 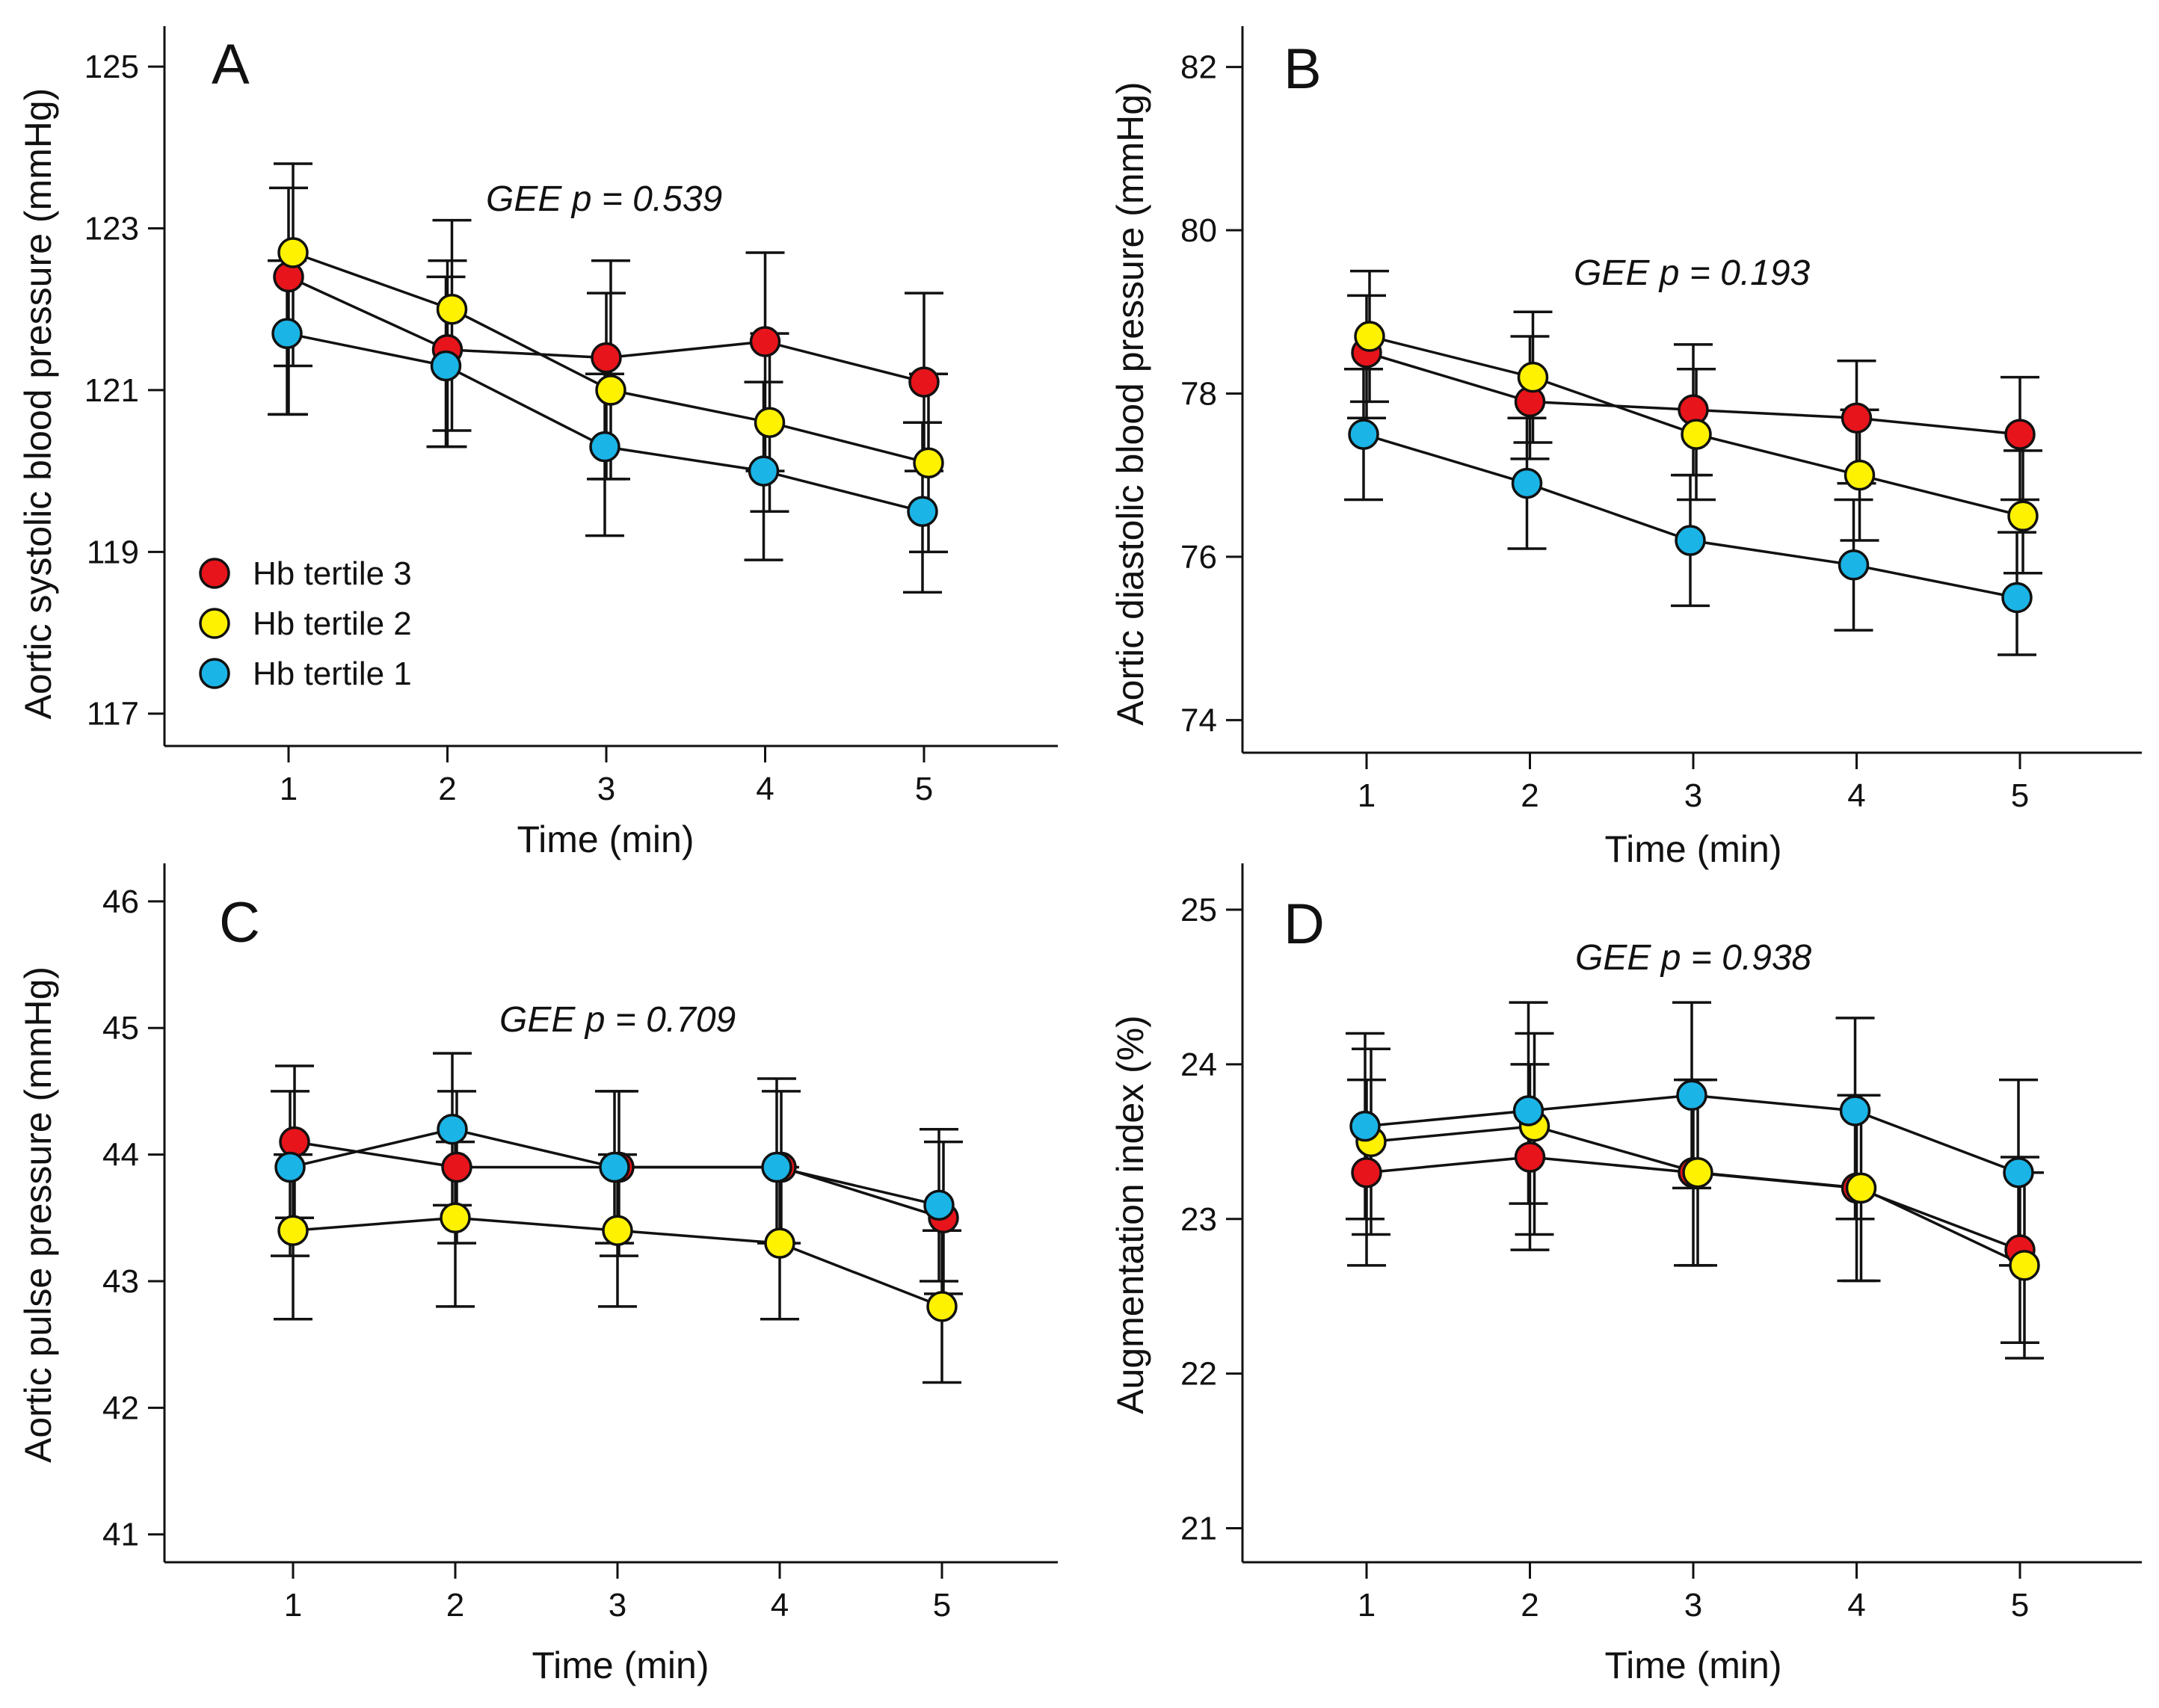 I want to click on x-tick-label-a: 5, so click(x=924, y=789).